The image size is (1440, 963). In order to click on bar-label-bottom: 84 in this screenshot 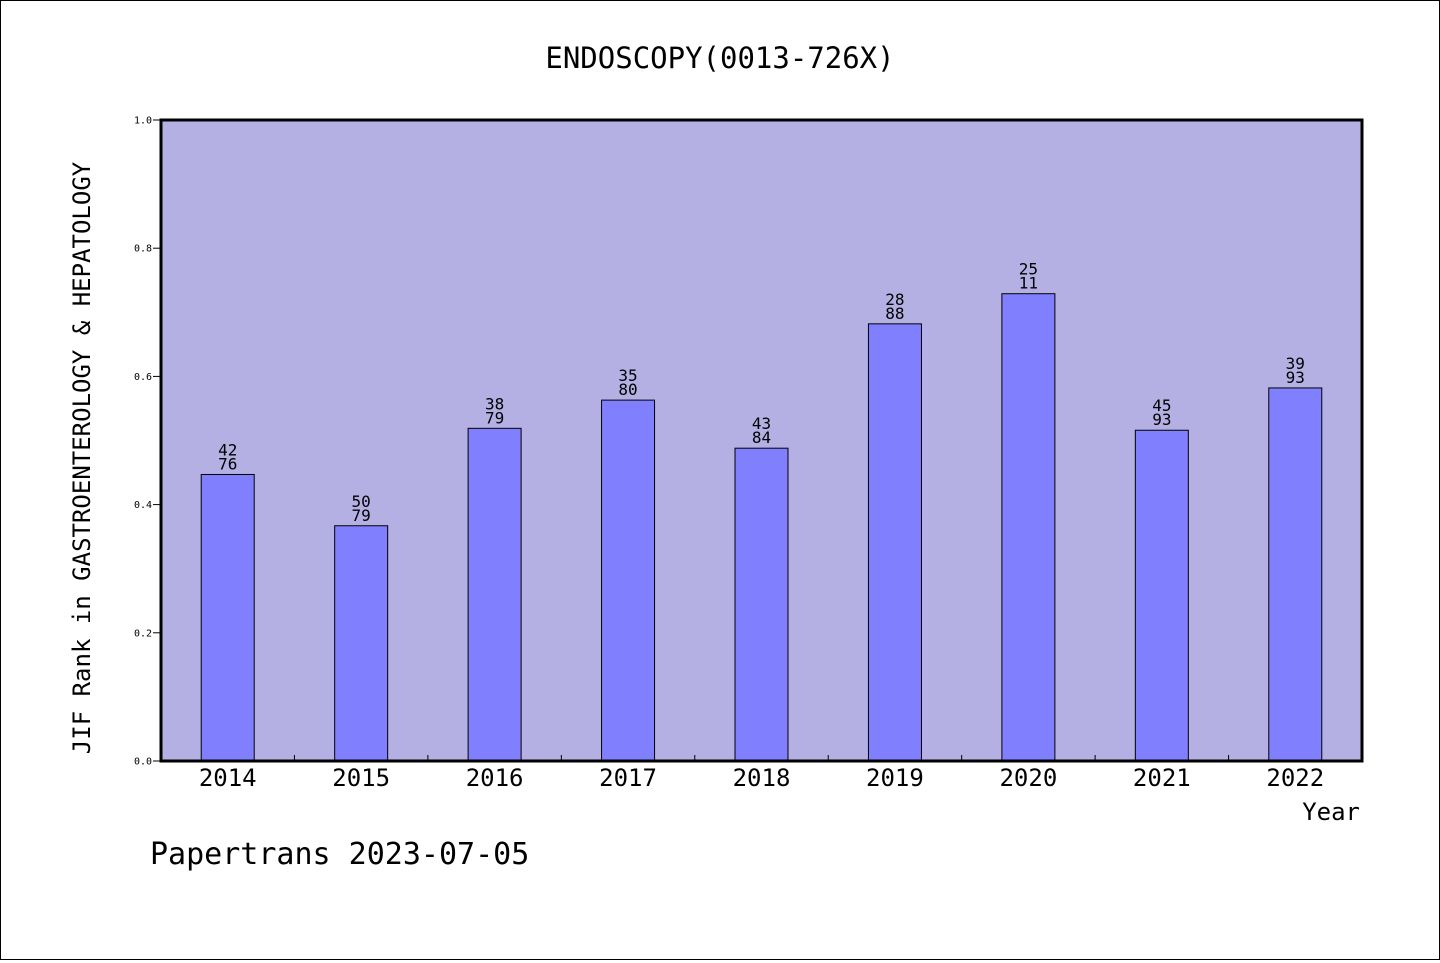, I will do `click(761, 437)`.